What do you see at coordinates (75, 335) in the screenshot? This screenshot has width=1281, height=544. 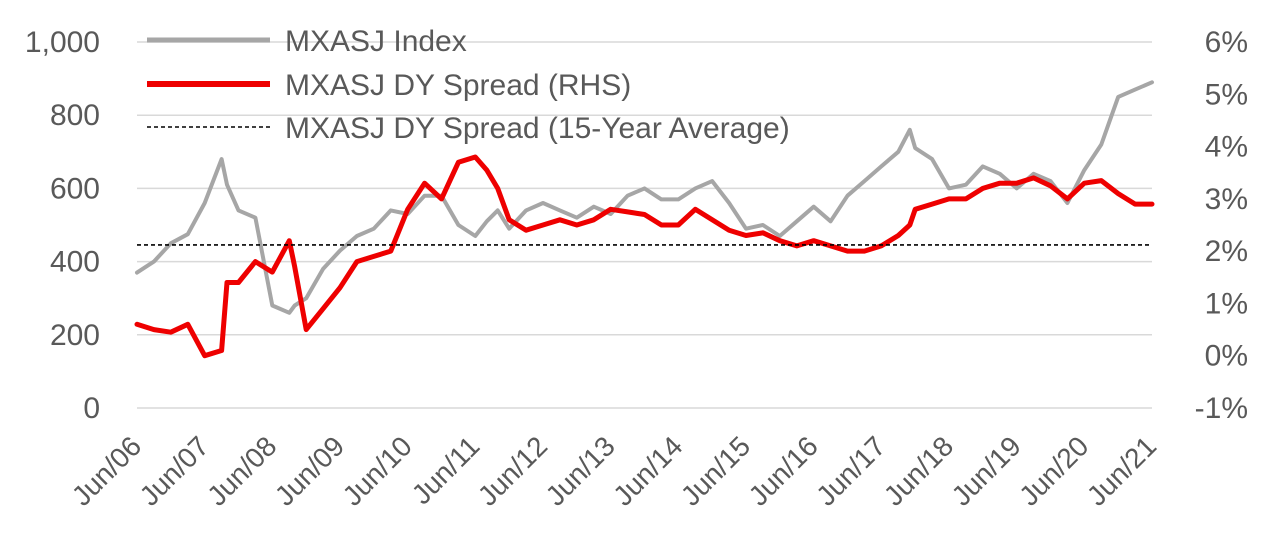 I see `left-tick-label: 200` at bounding box center [75, 335].